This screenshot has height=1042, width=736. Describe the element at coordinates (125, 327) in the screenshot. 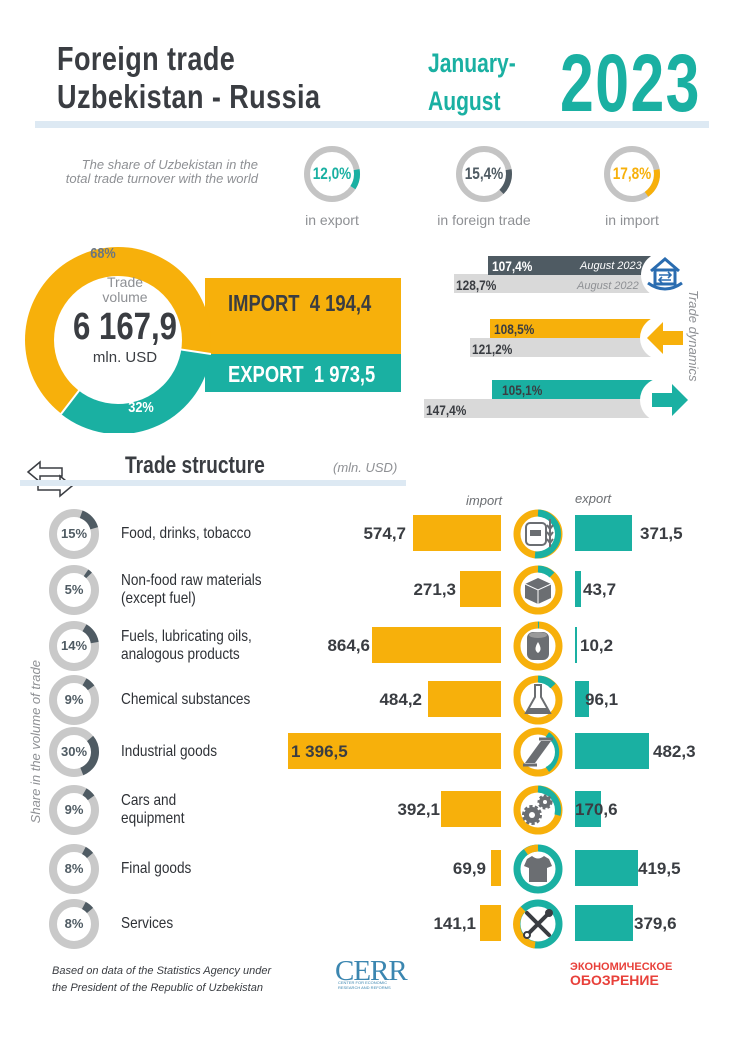

I see `trade-volume-value: 6 167,9` at that location.